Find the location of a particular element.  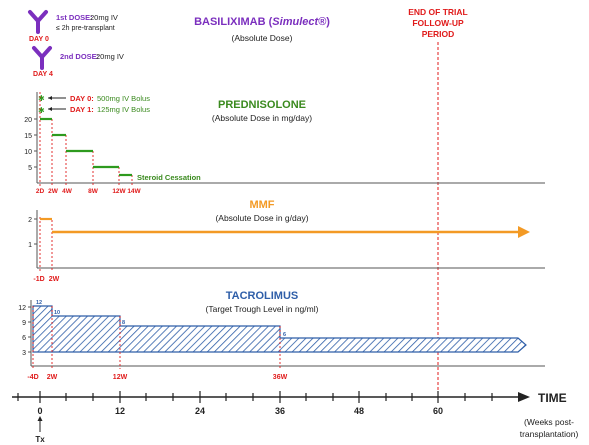

prednisolone-title: PREDNISOLONE is located at coordinates (262, 105).